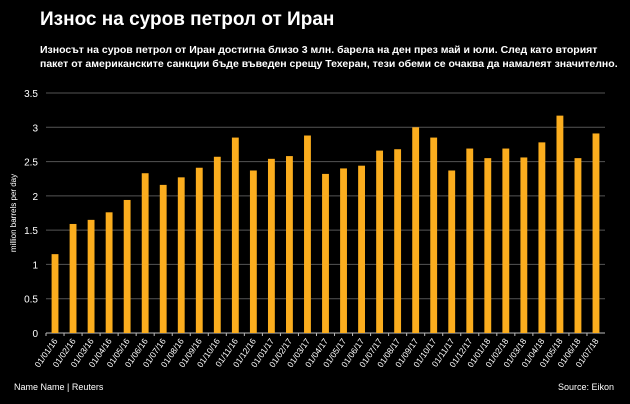 The width and height of the screenshot is (630, 404). Describe the element at coordinates (35, 265) in the screenshot. I see `y-tick-label: 1` at that location.